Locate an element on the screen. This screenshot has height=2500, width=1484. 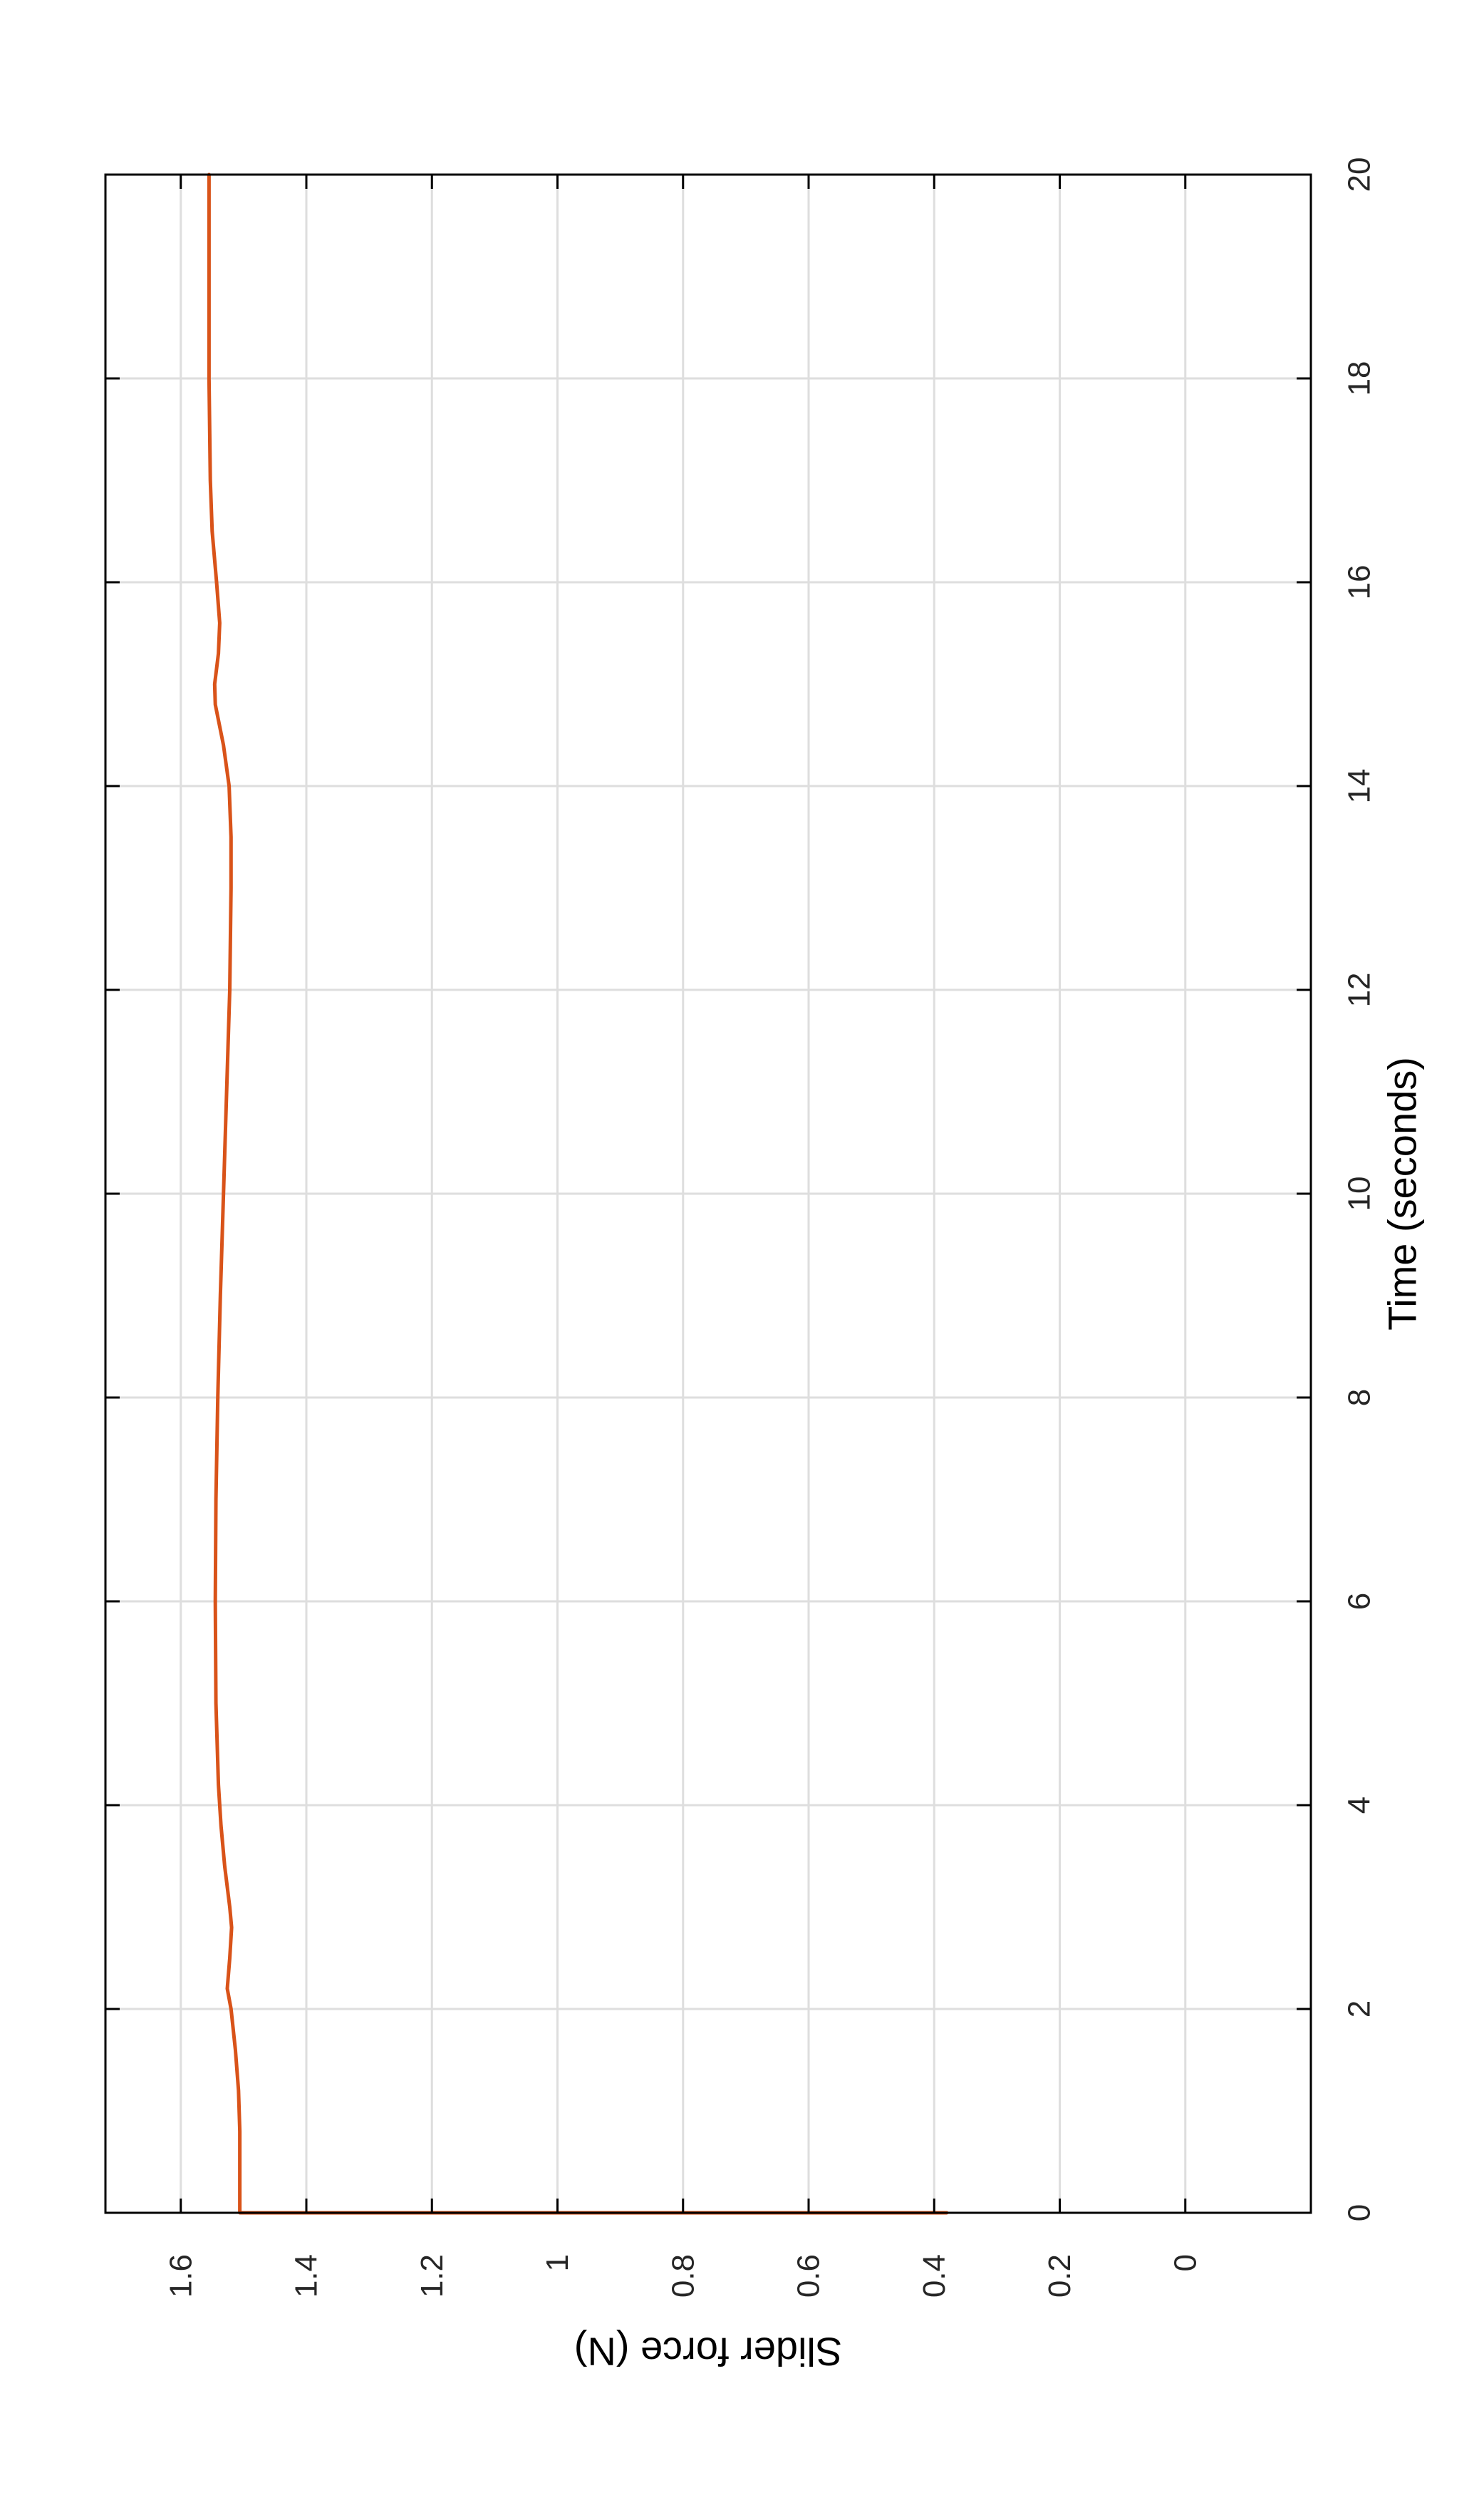
y-tick-label: 1.4 is located at coordinates (306, 2276).